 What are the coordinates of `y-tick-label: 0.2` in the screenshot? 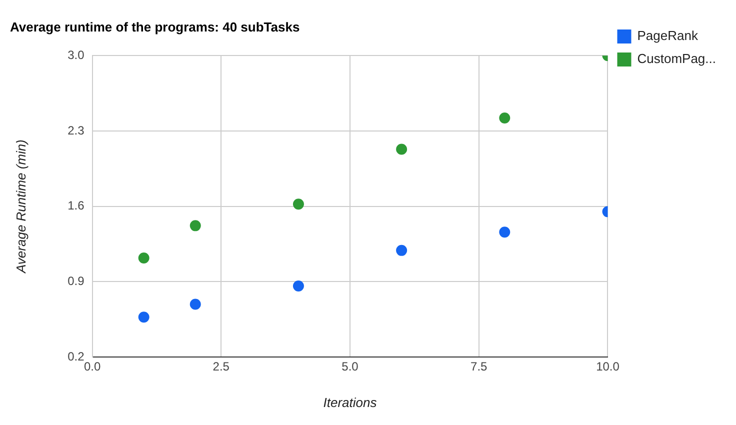 It's located at (76, 356).